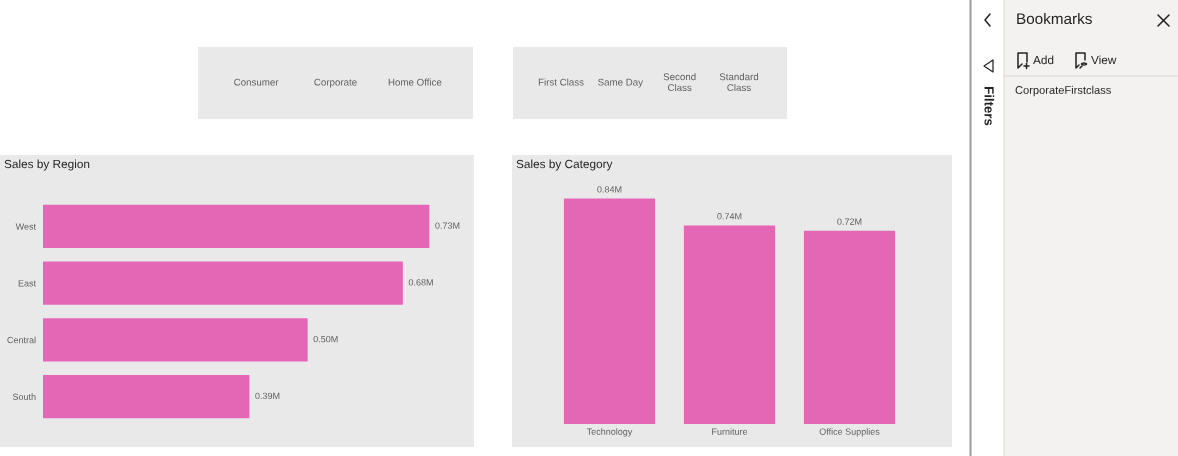  Describe the element at coordinates (561, 82) in the screenshot. I see `category-label: First Class` at that location.